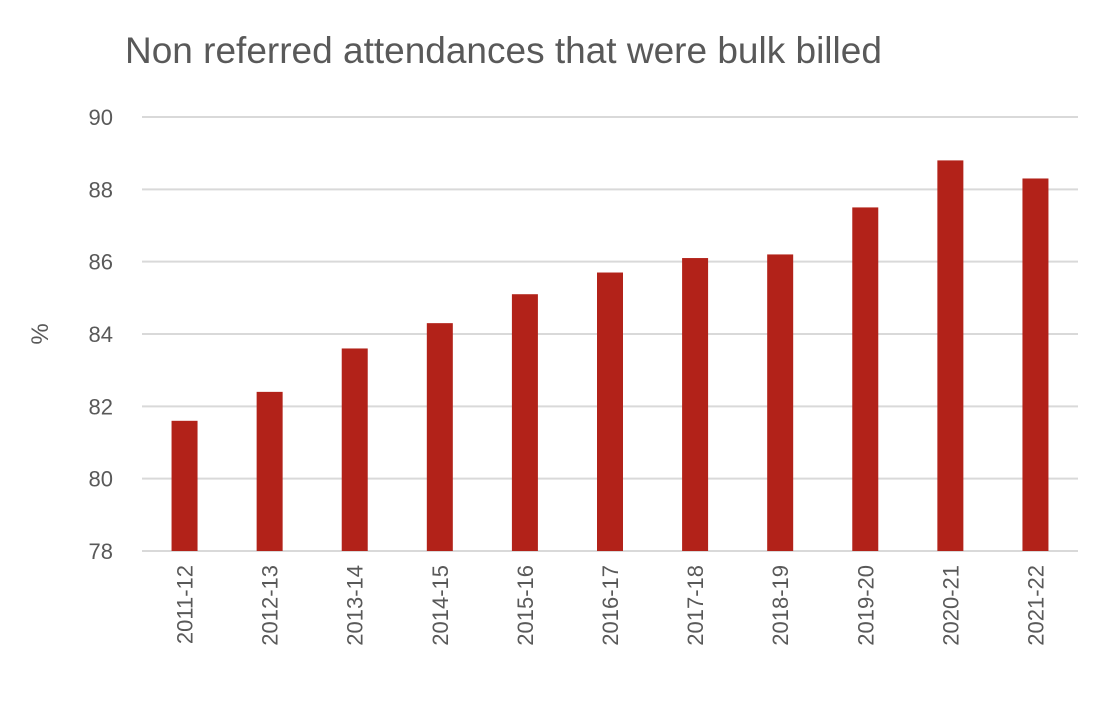 This screenshot has width=1120, height=707. Describe the element at coordinates (610, 605) in the screenshot. I see `x-tick-label: 2016-17` at that location.